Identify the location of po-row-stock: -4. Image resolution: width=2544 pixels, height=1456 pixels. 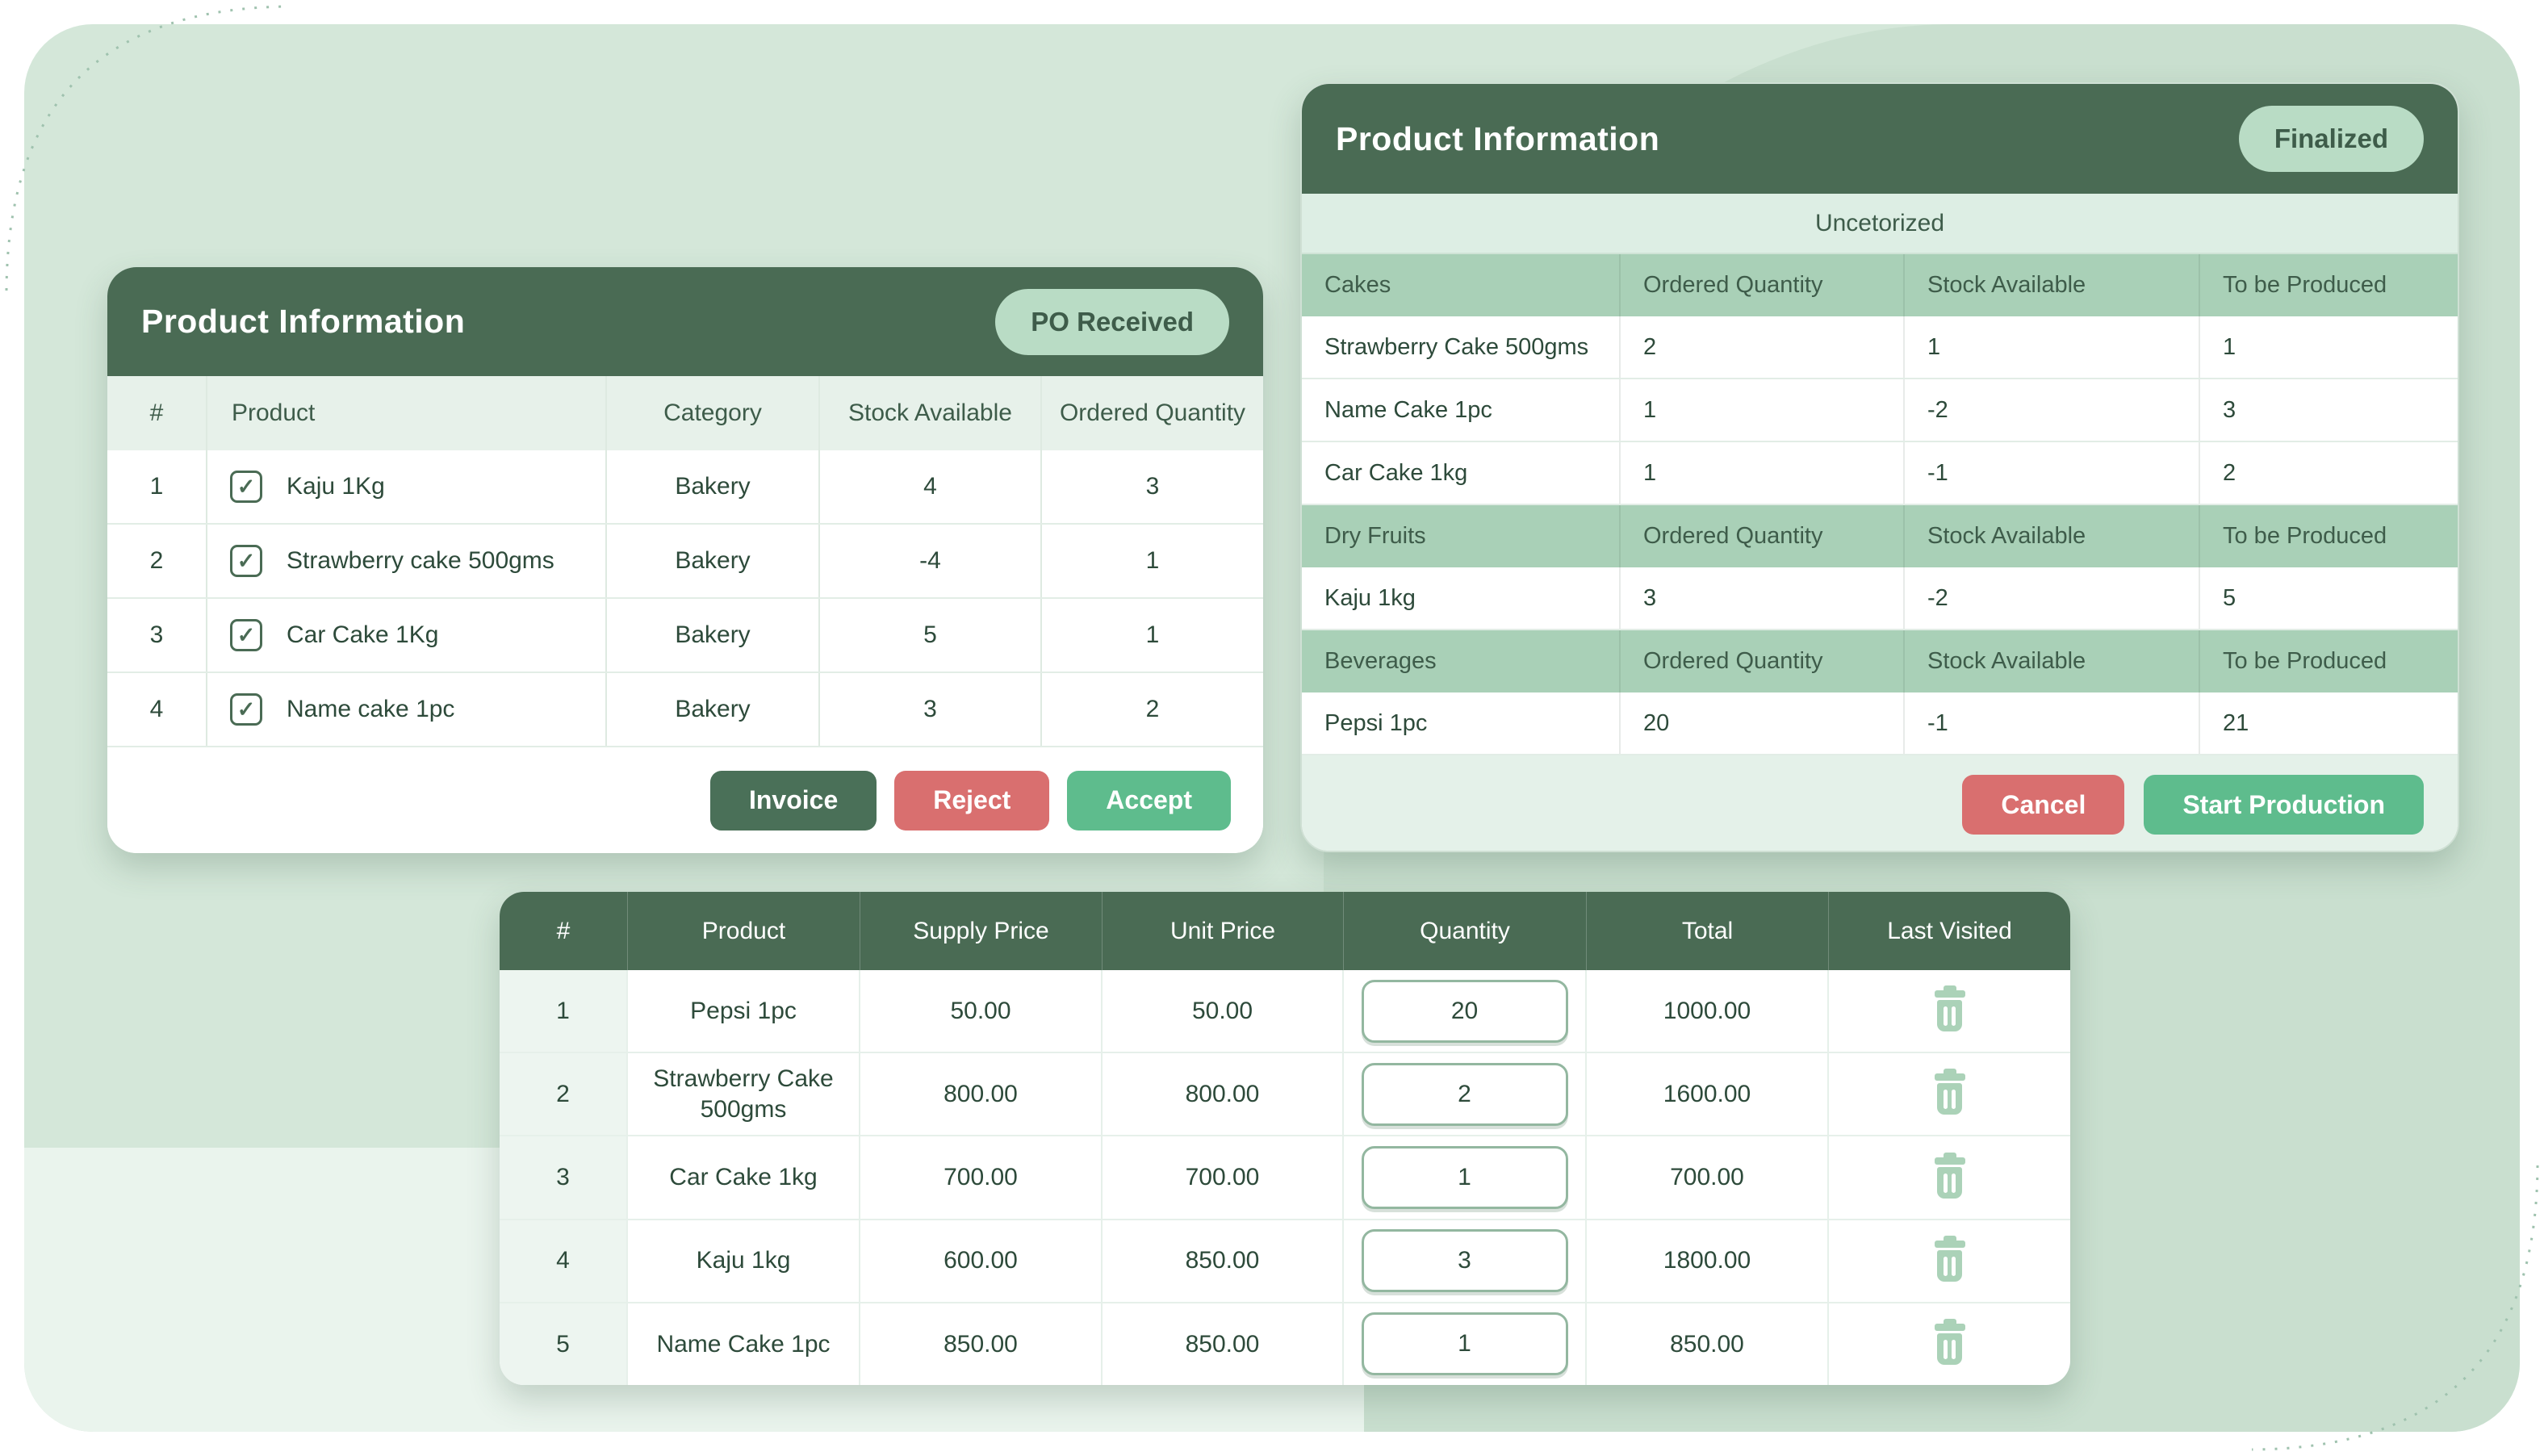
(931, 561).